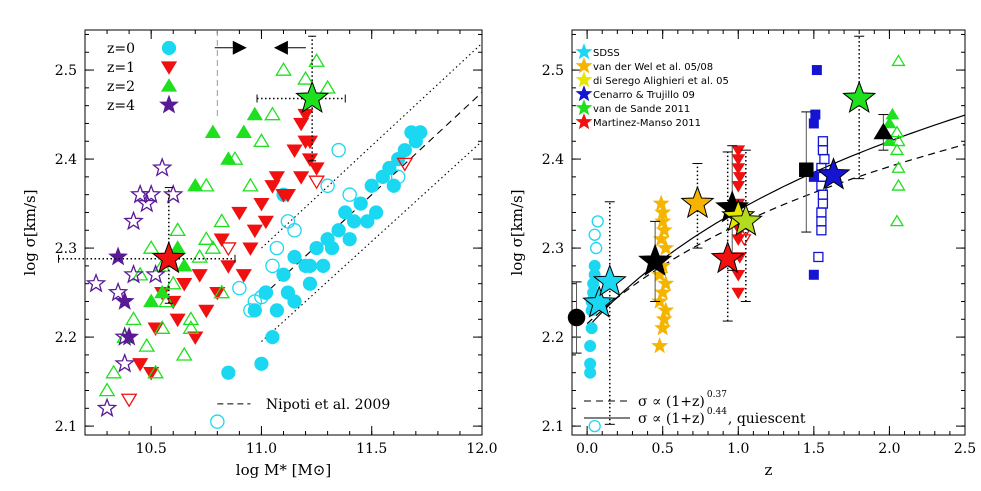  Describe the element at coordinates (553, 71) in the screenshot. I see `y-tick-label: 2.5` at that location.